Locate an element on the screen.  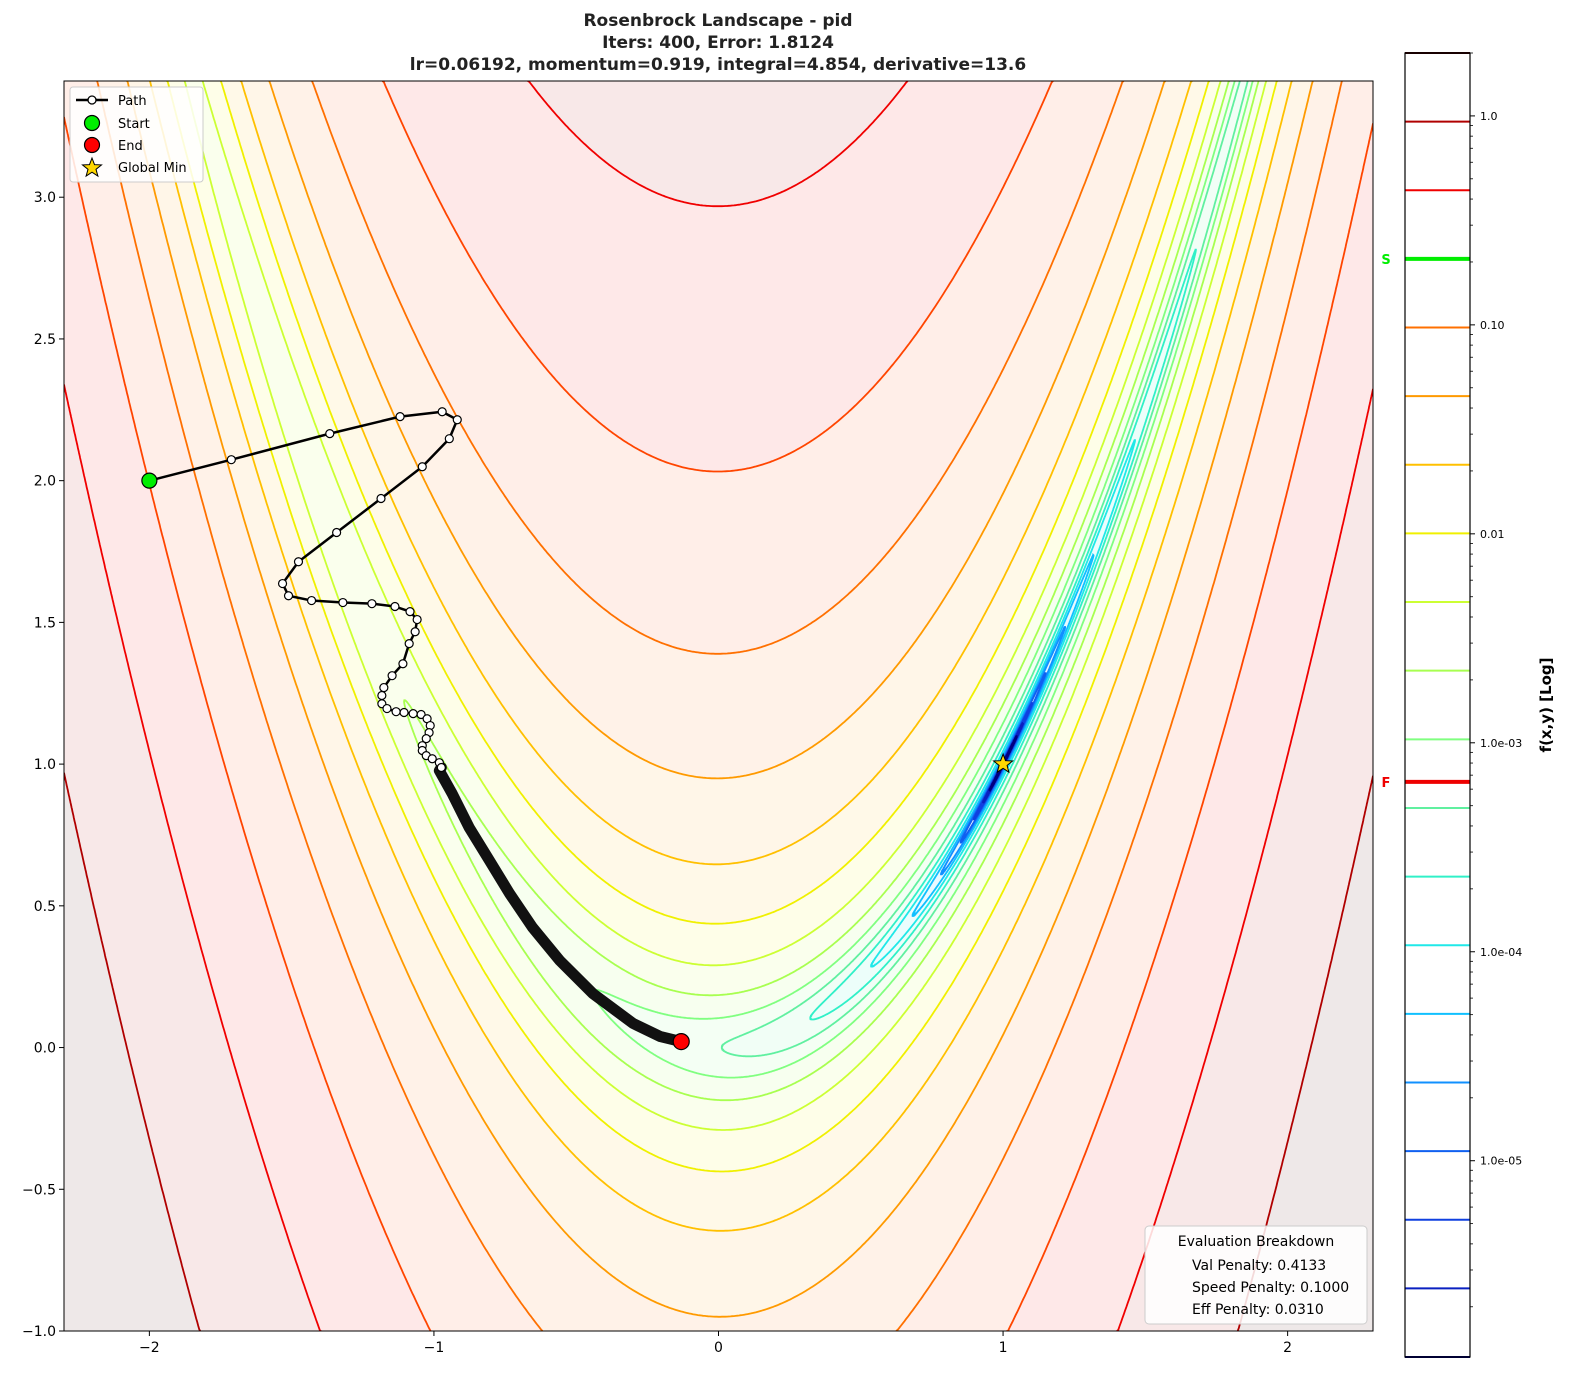
legend-star-icon is located at coordinates (92, 167).